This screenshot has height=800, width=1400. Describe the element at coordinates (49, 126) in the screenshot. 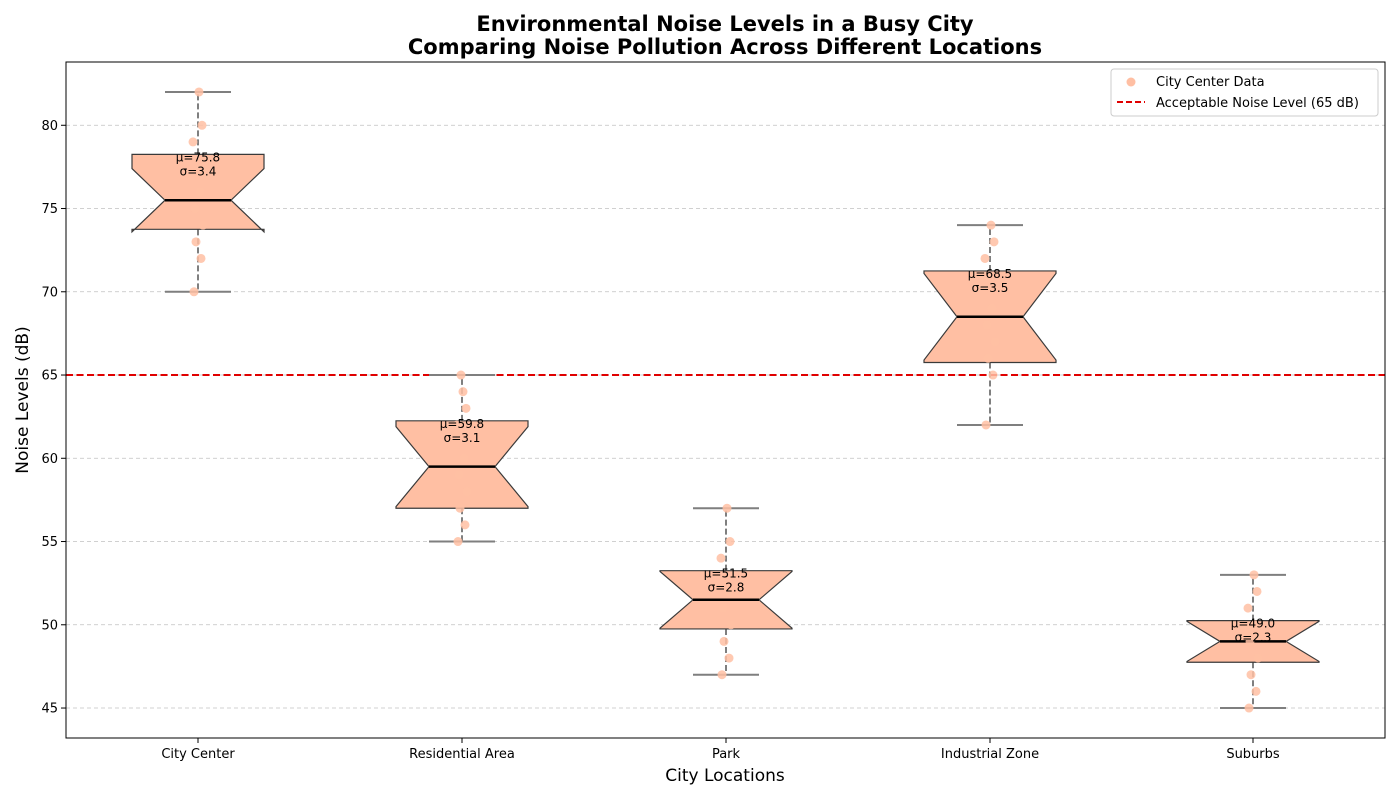

I see `y-tick-label: 80` at that location.